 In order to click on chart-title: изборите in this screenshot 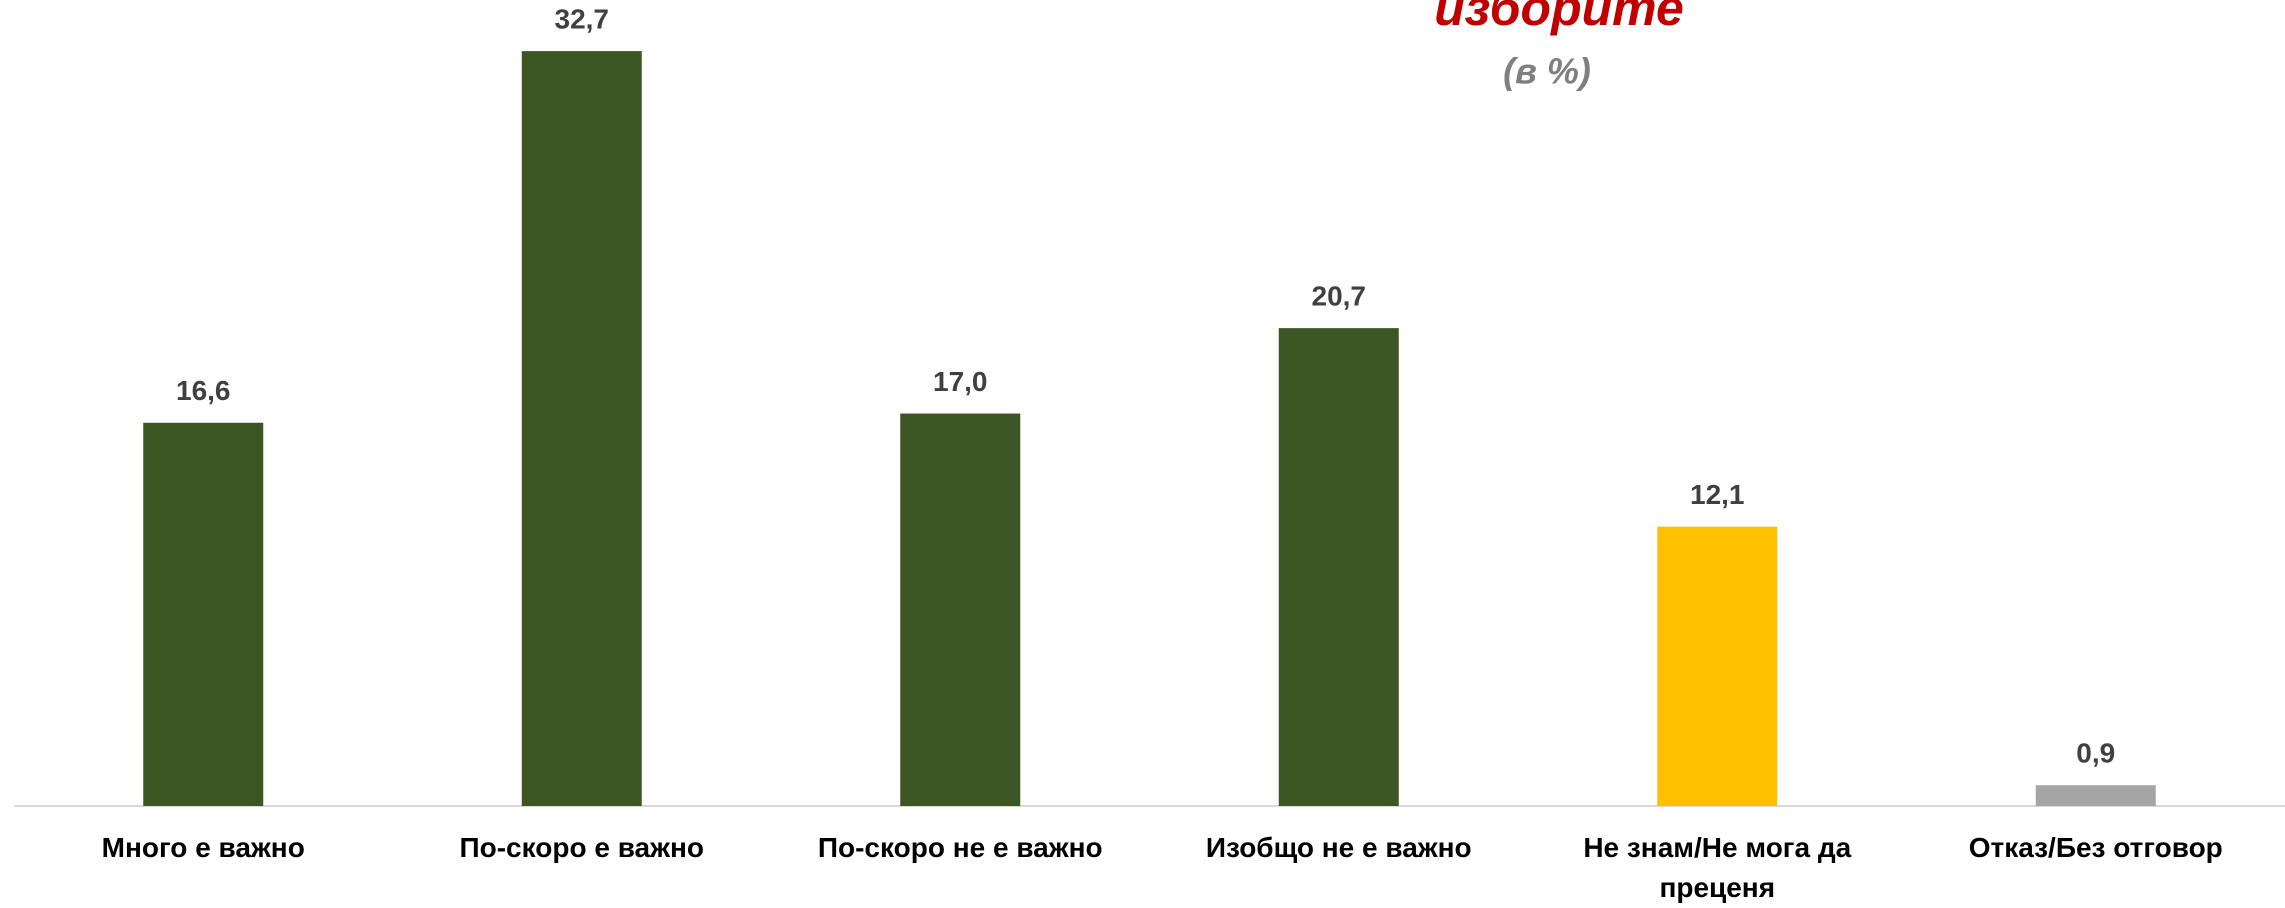, I will do `click(1559, 18)`.